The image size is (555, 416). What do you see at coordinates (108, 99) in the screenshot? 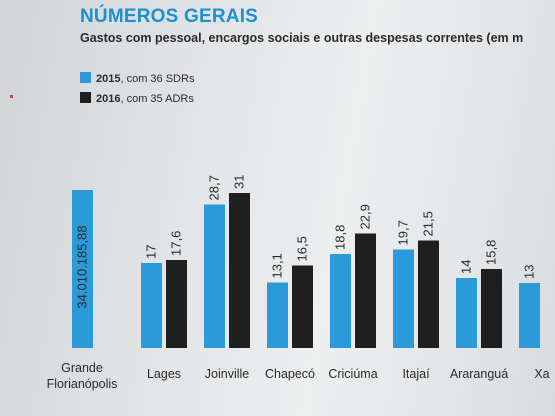
I see `legend-year-2016: 2016` at bounding box center [108, 99].